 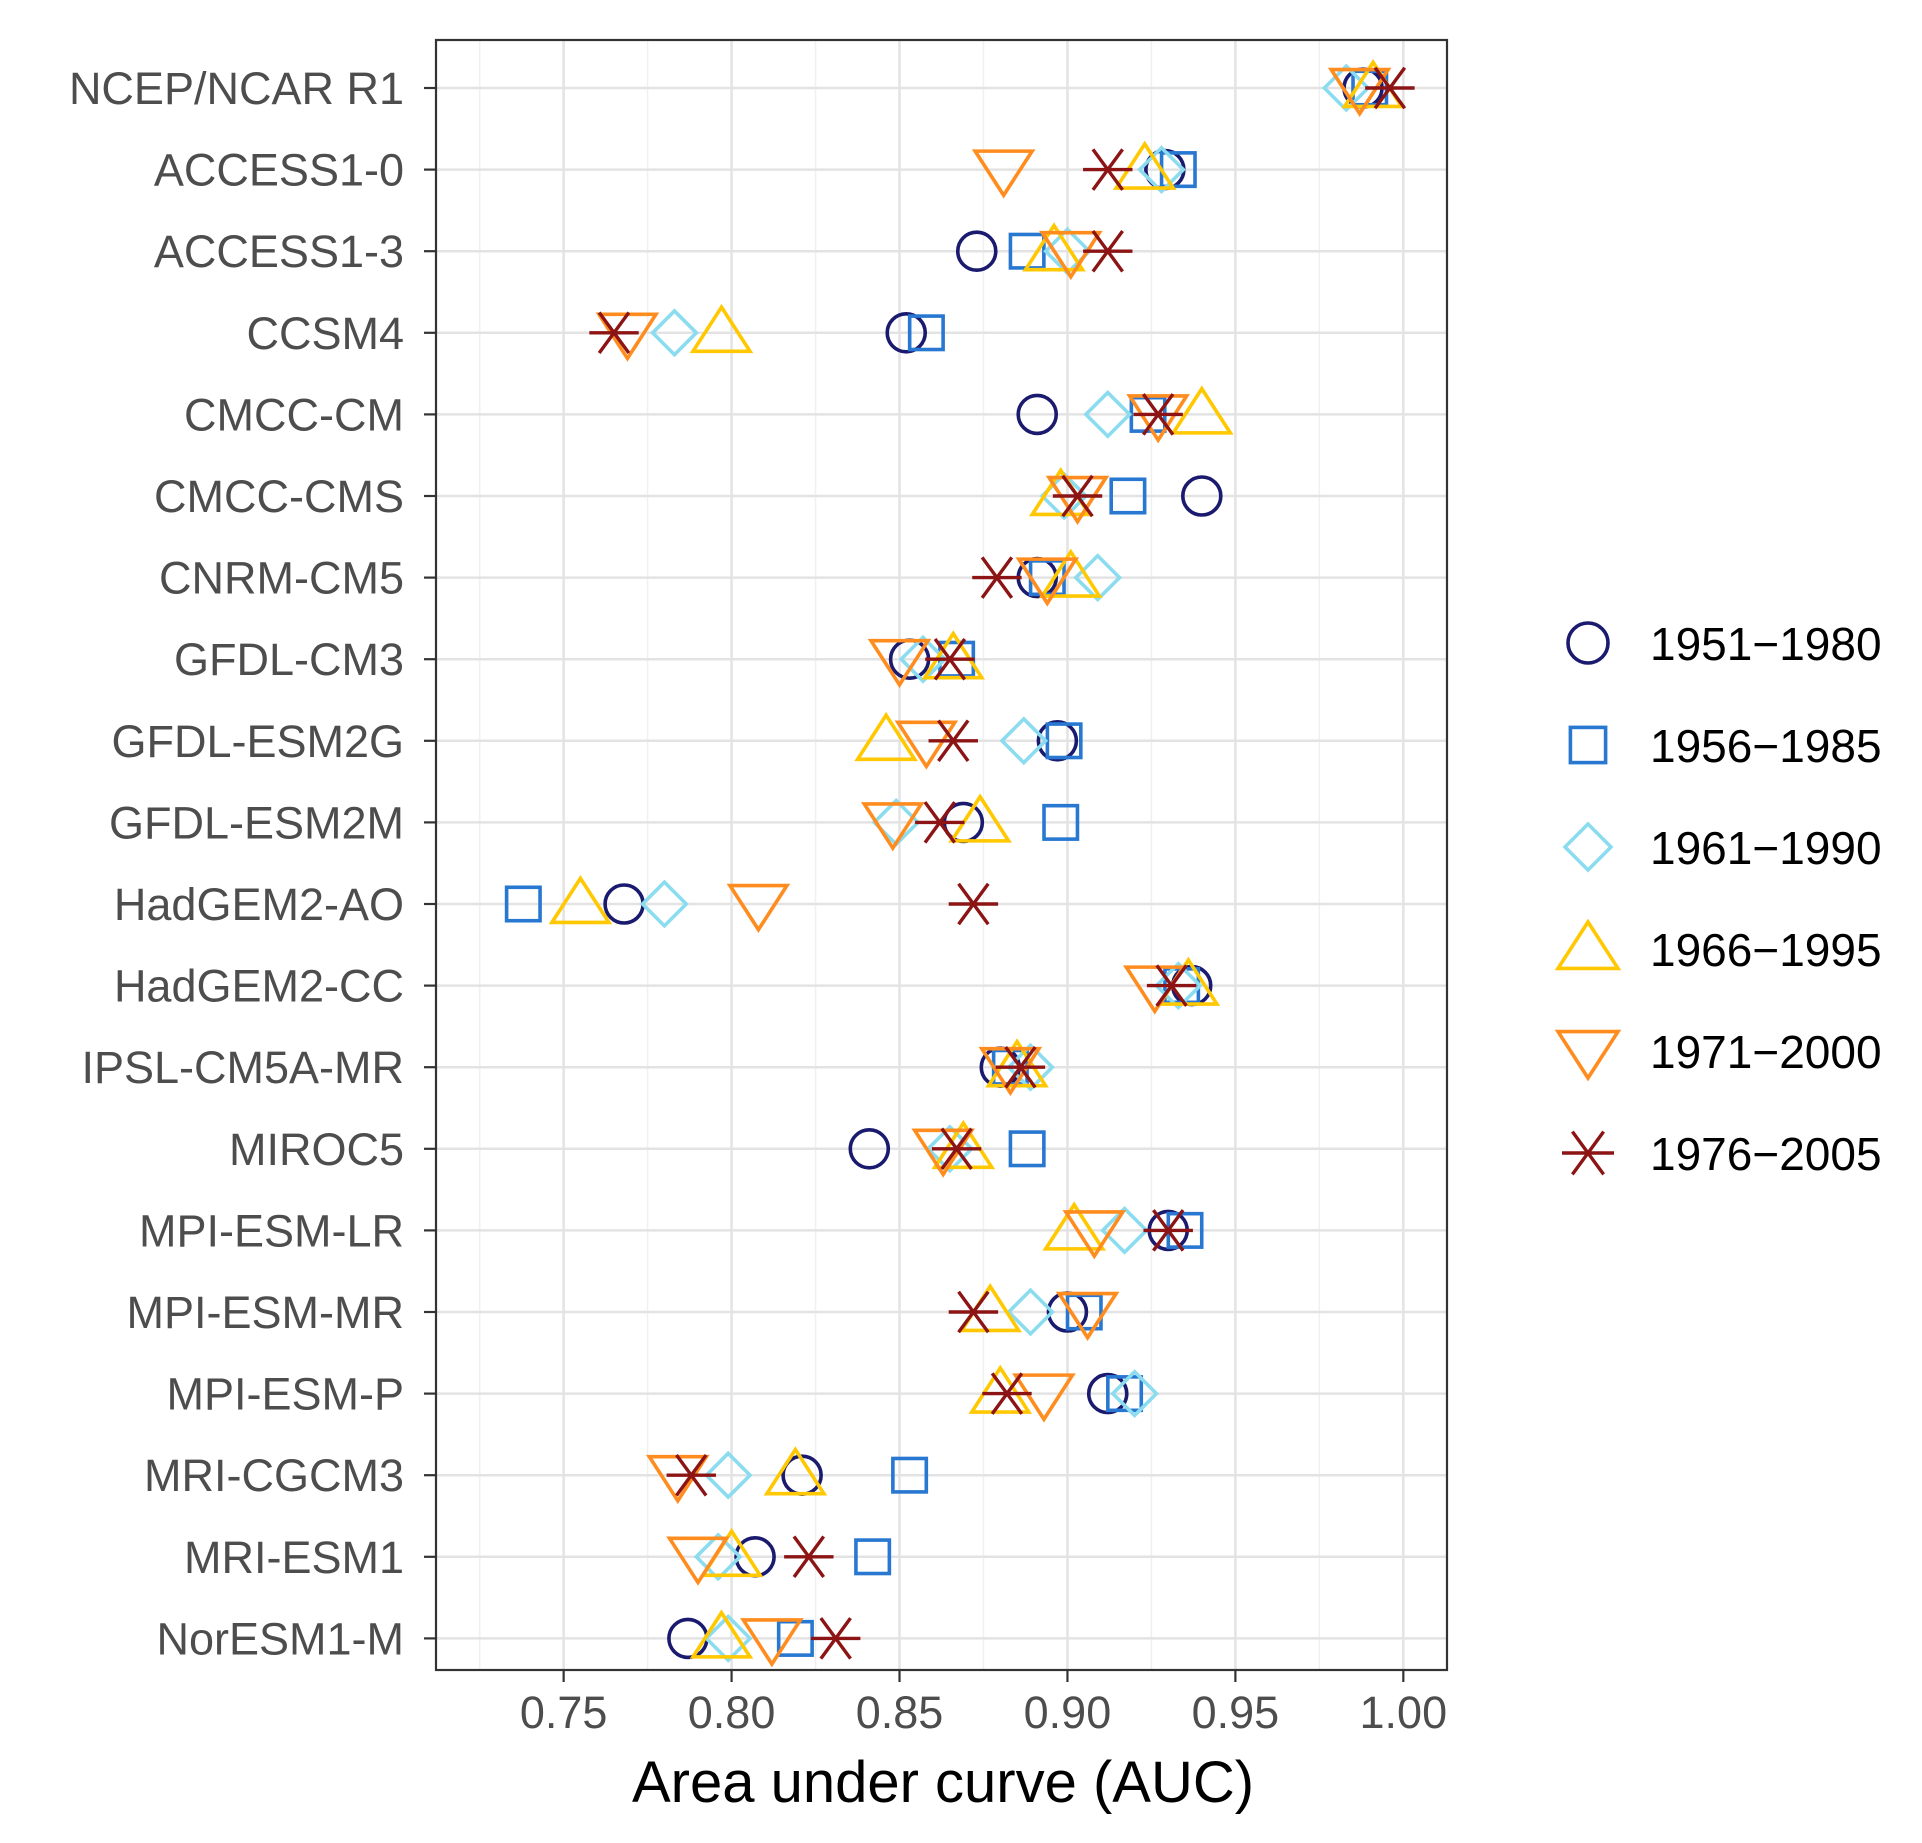 What do you see at coordinates (280, 1638) in the screenshot?
I see `y-tick-label: NorESM1-M` at bounding box center [280, 1638].